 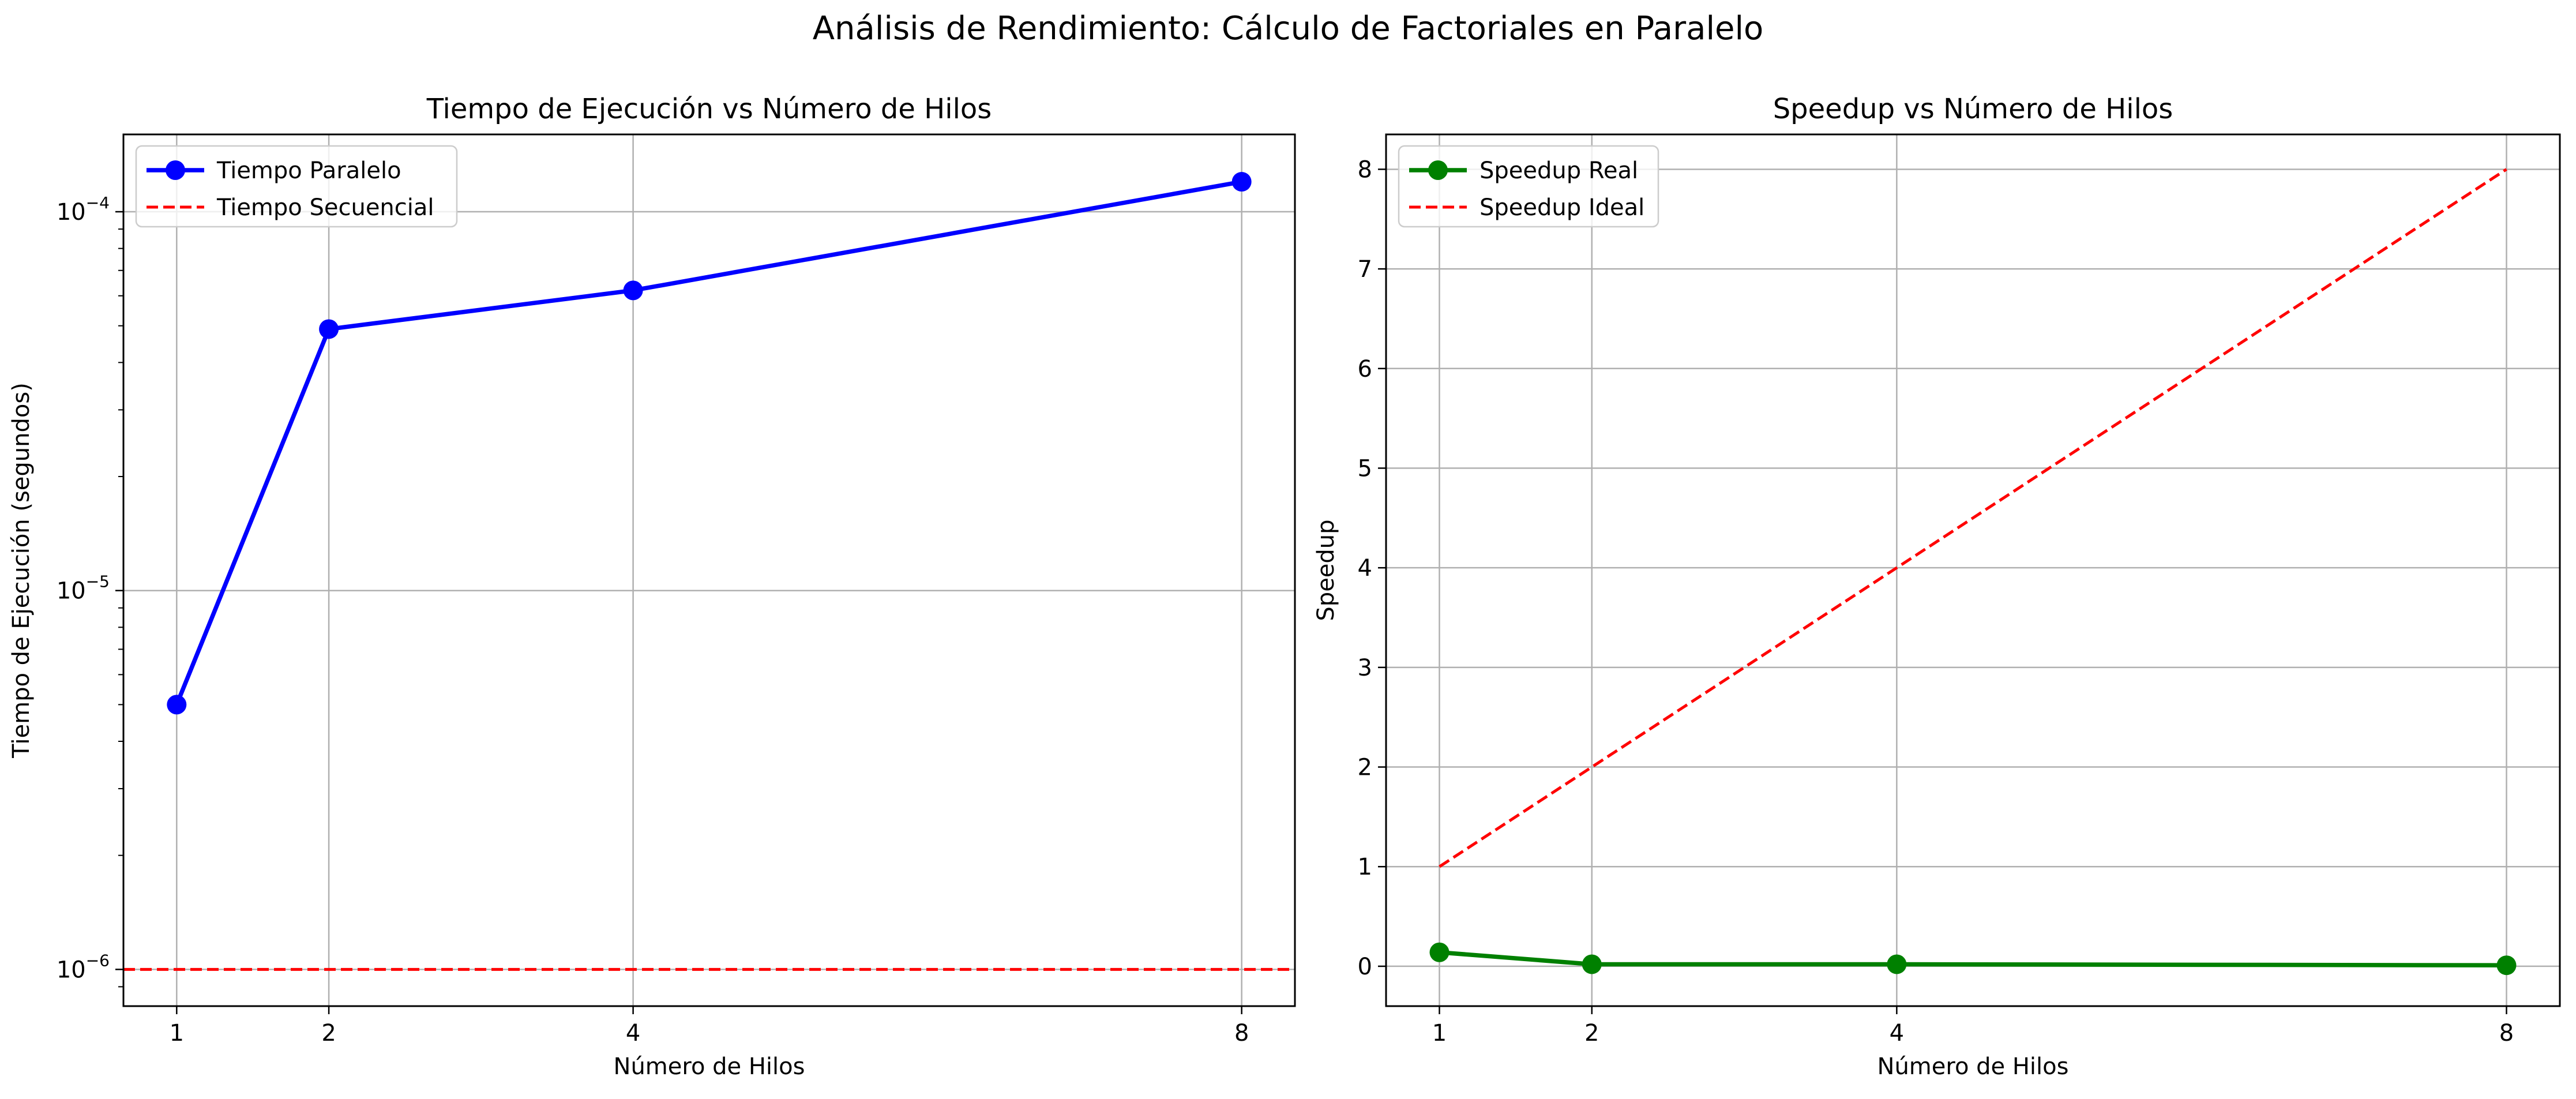 What do you see at coordinates (1365, 768) in the screenshot?
I see `y-tick-label: 2` at bounding box center [1365, 768].